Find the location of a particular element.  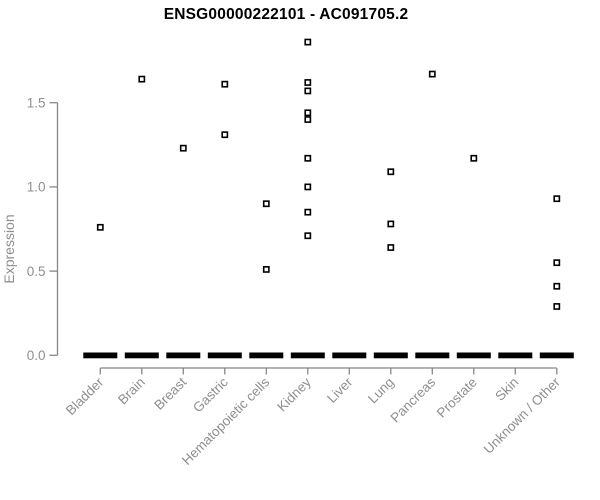

x-tick-label: Skin is located at coordinates (506, 389).